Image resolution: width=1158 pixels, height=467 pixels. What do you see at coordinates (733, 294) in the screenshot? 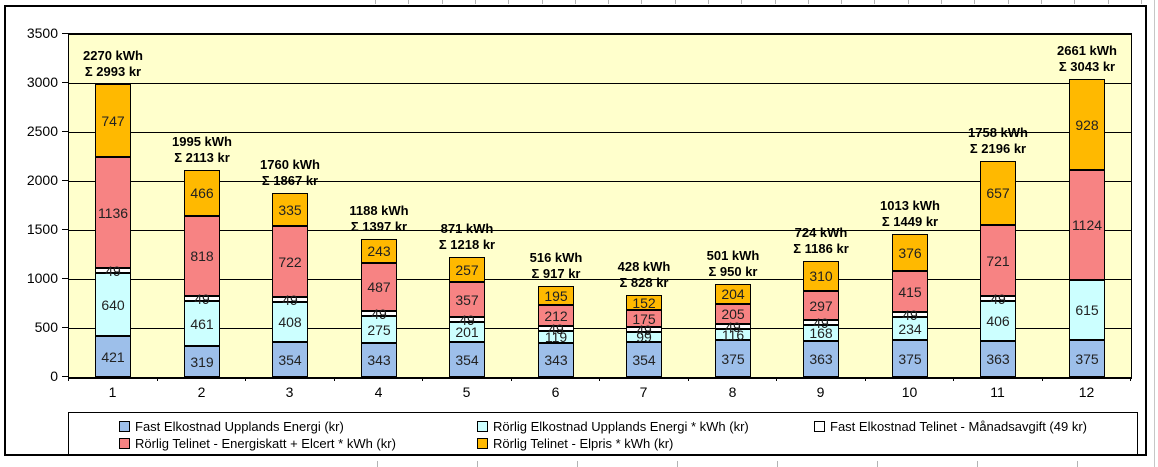
I see `bar-segment: 204` at bounding box center [733, 294].